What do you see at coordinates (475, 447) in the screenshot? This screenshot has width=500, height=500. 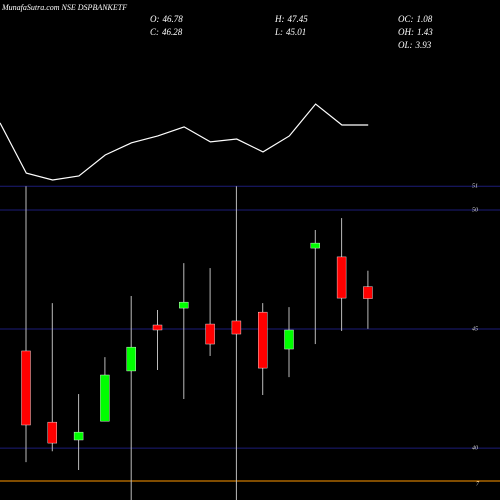 I see `y-tick-label: 40` at bounding box center [475, 447].